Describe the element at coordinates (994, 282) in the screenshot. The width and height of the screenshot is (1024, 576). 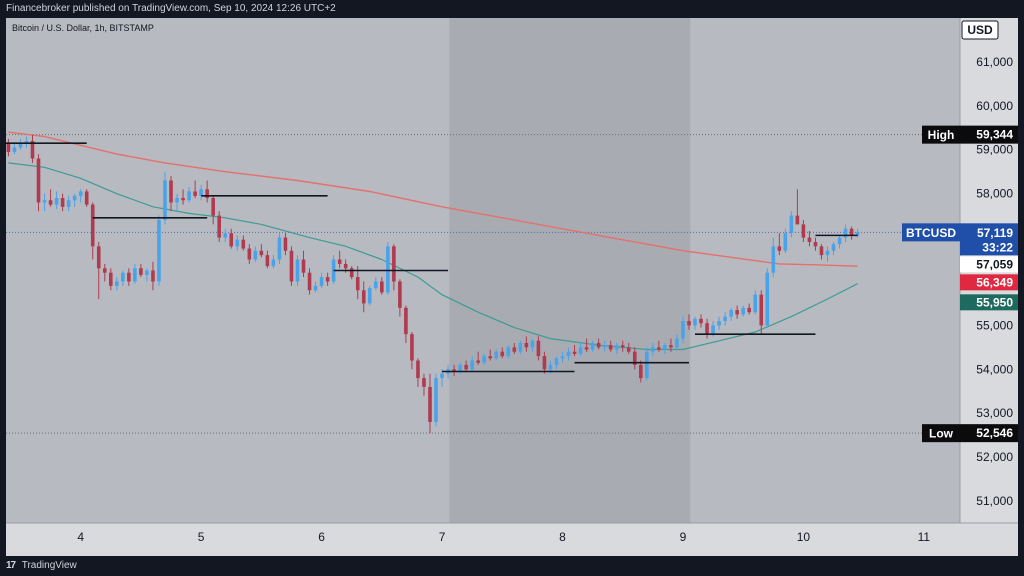
I see `ma-slow-tag-text: 56,349` at that location.